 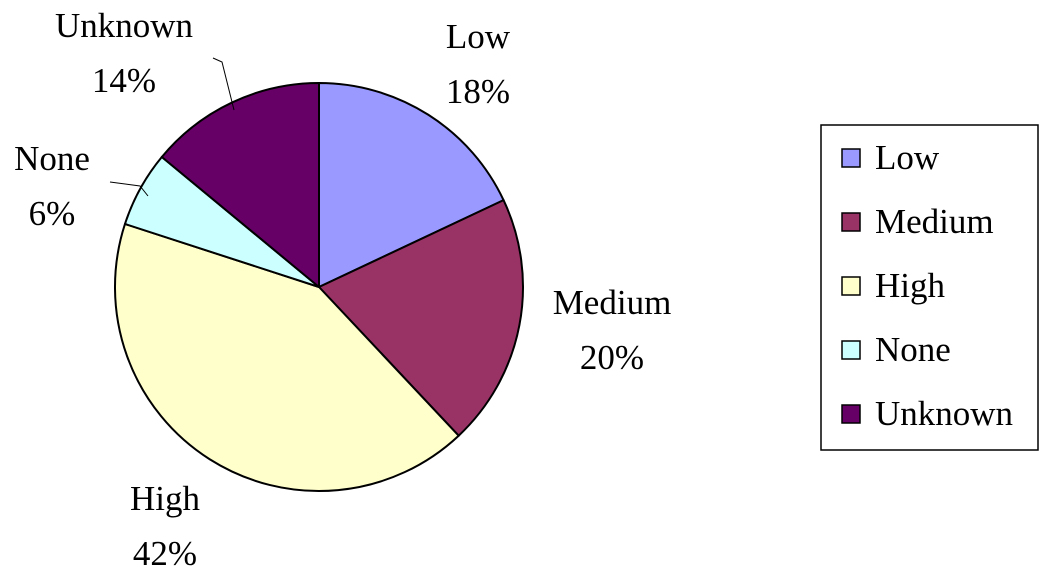 I want to click on slice-label-none-value: 6%, so click(x=52, y=213).